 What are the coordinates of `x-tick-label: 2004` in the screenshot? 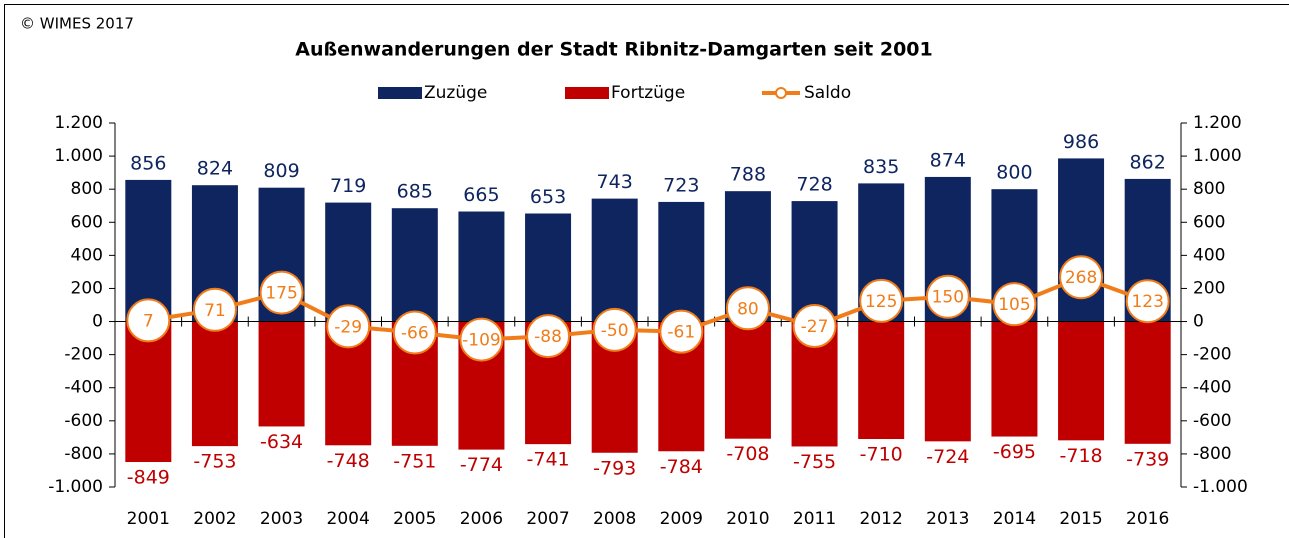 It's located at (348, 519).